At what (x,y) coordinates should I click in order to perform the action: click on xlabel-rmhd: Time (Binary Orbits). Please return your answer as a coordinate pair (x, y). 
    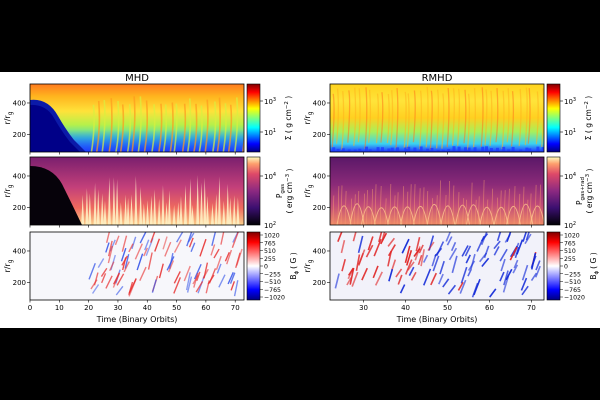
    Looking at the image, I should click on (437, 319).